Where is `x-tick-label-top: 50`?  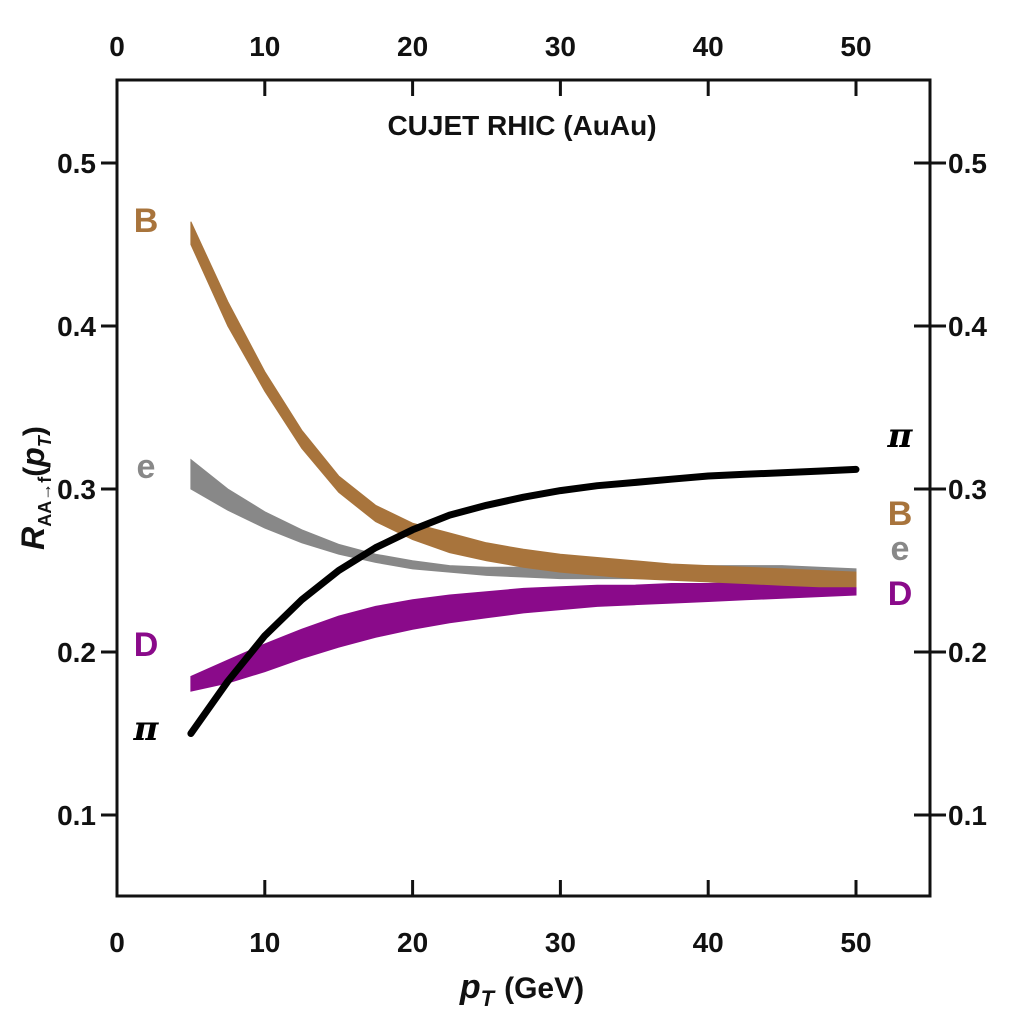
x-tick-label-top: 50 is located at coordinates (855, 46).